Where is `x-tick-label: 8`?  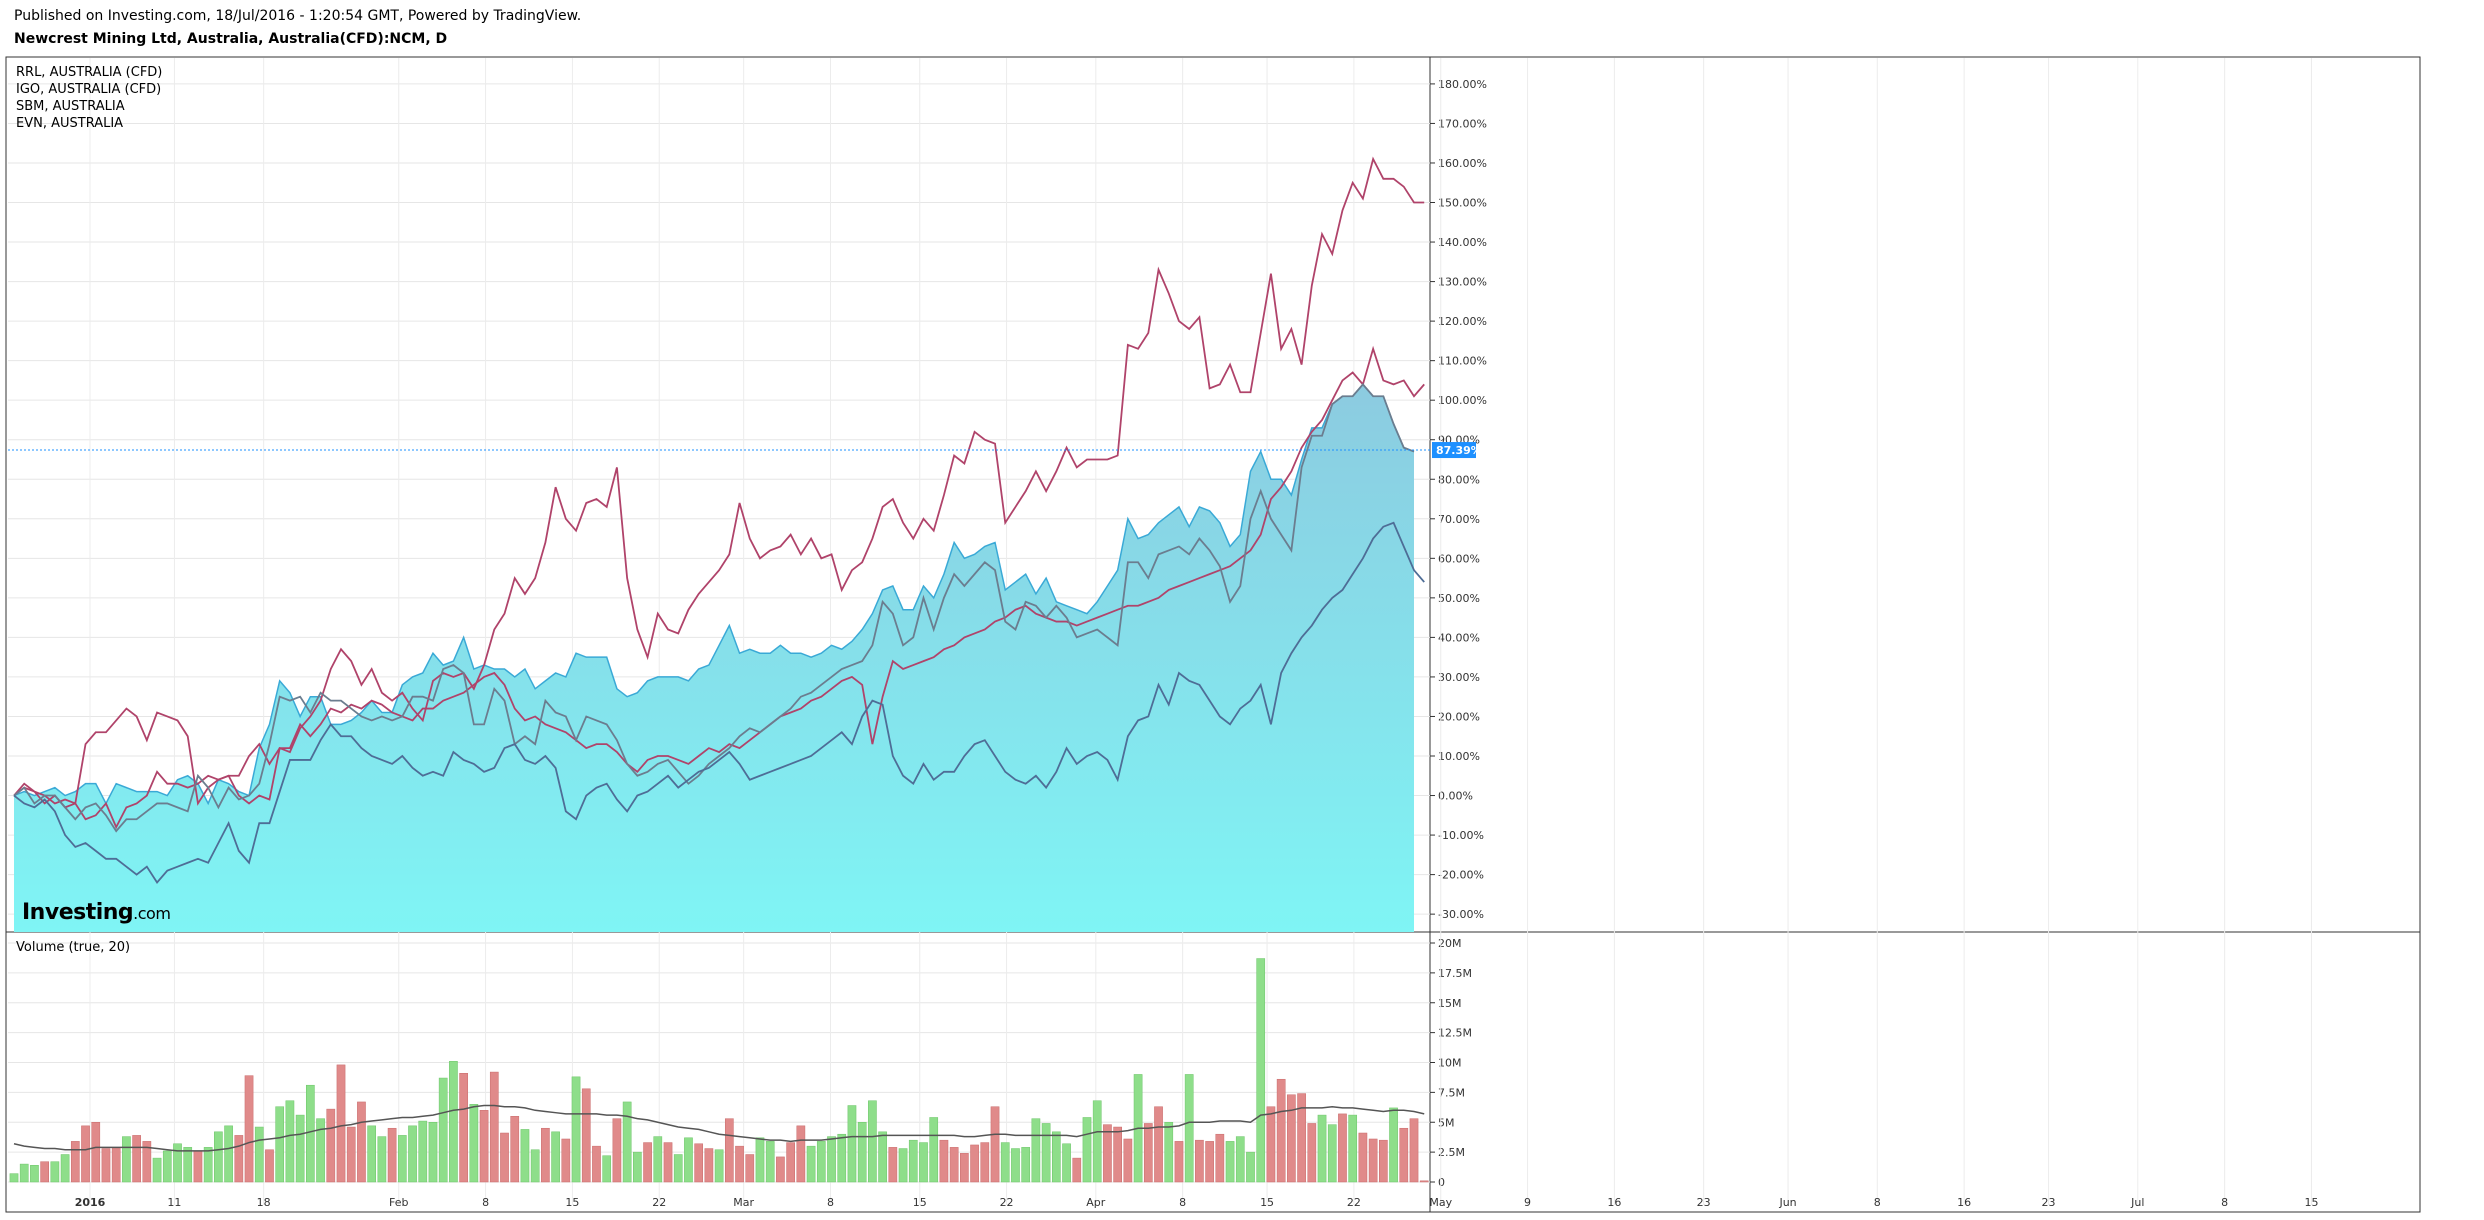
x-tick-label: 8 is located at coordinates (485, 1202).